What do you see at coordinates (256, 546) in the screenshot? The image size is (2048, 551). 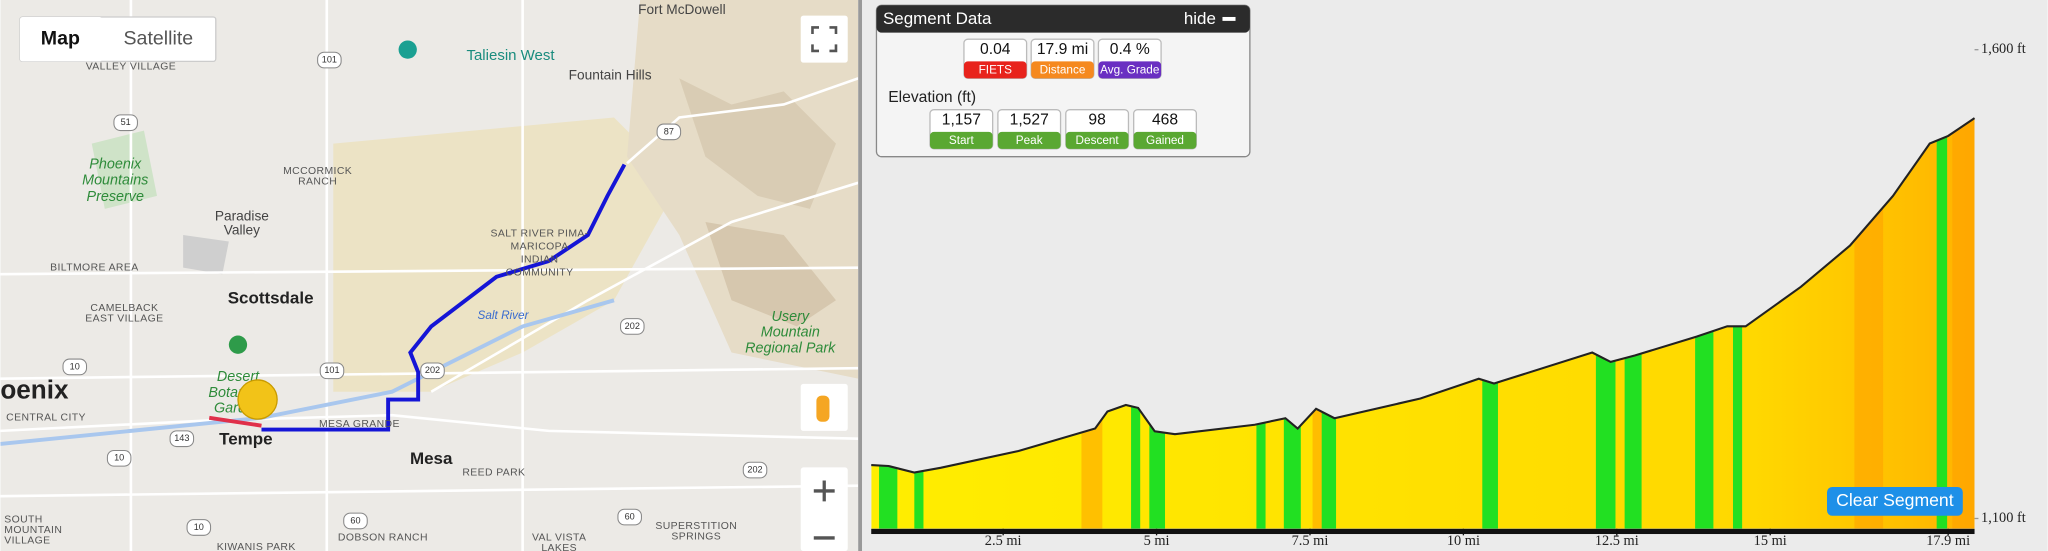 I see `place-label: KIWANIS PARK` at bounding box center [256, 546].